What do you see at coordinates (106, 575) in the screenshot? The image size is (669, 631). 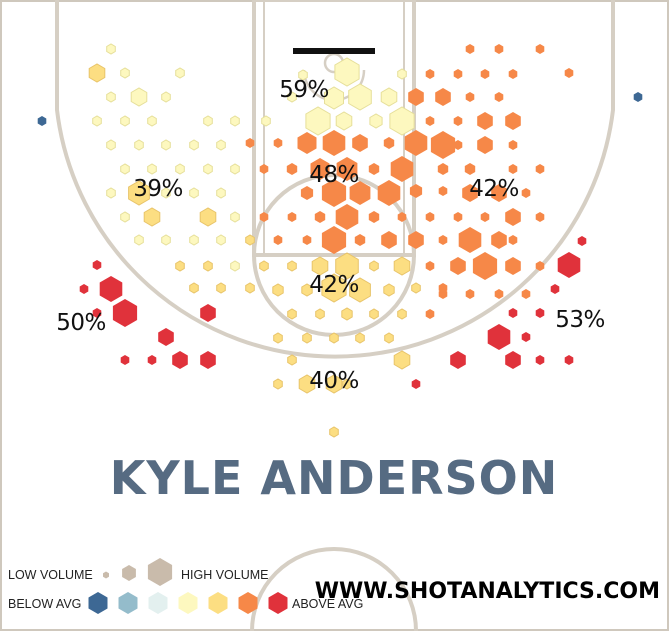 I see `legend-volume-small-hex` at bounding box center [106, 575].